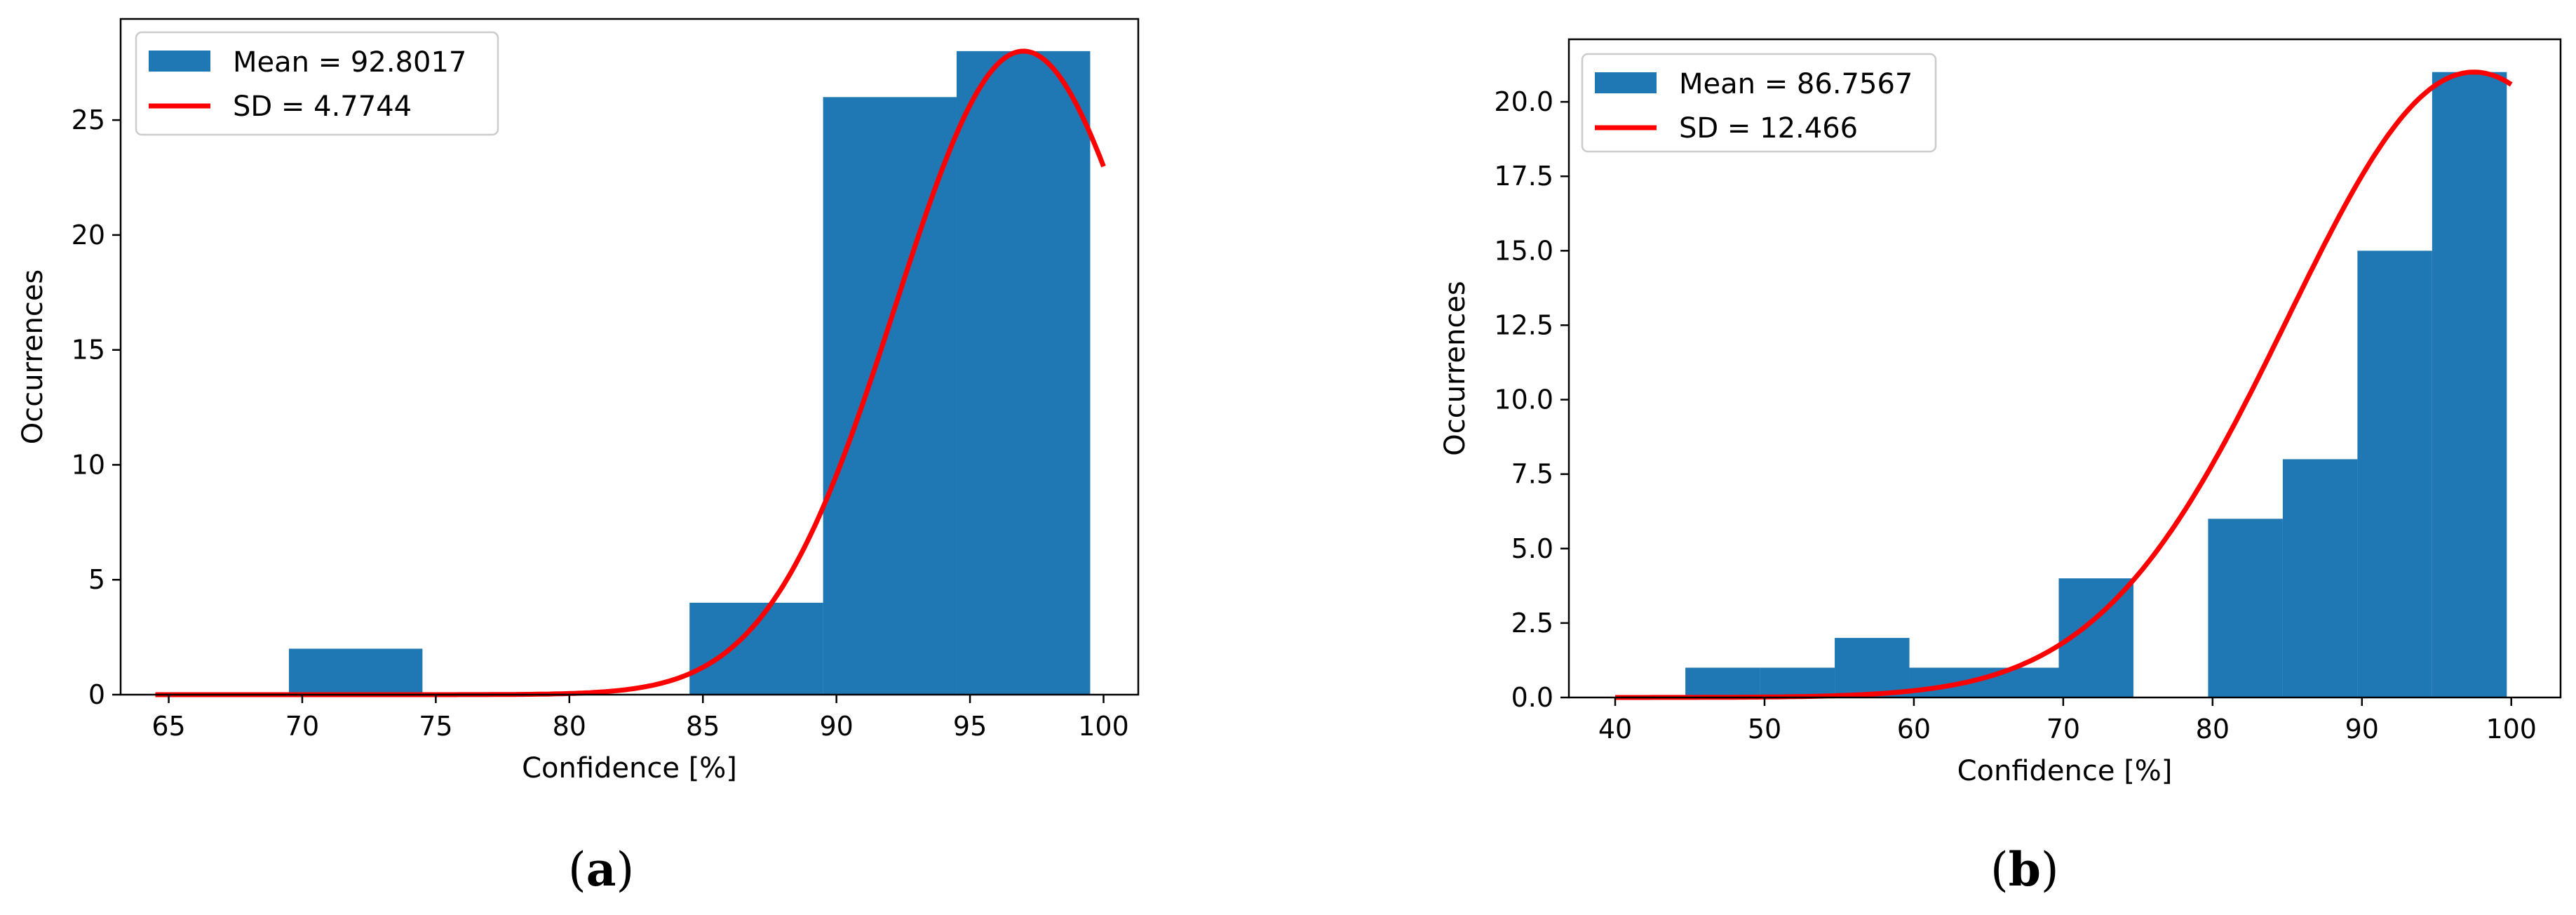 This screenshot has height=915, width=2576. Describe the element at coordinates (1768, 128) in the screenshot. I see `legend-label: SD = 12.466` at that location.